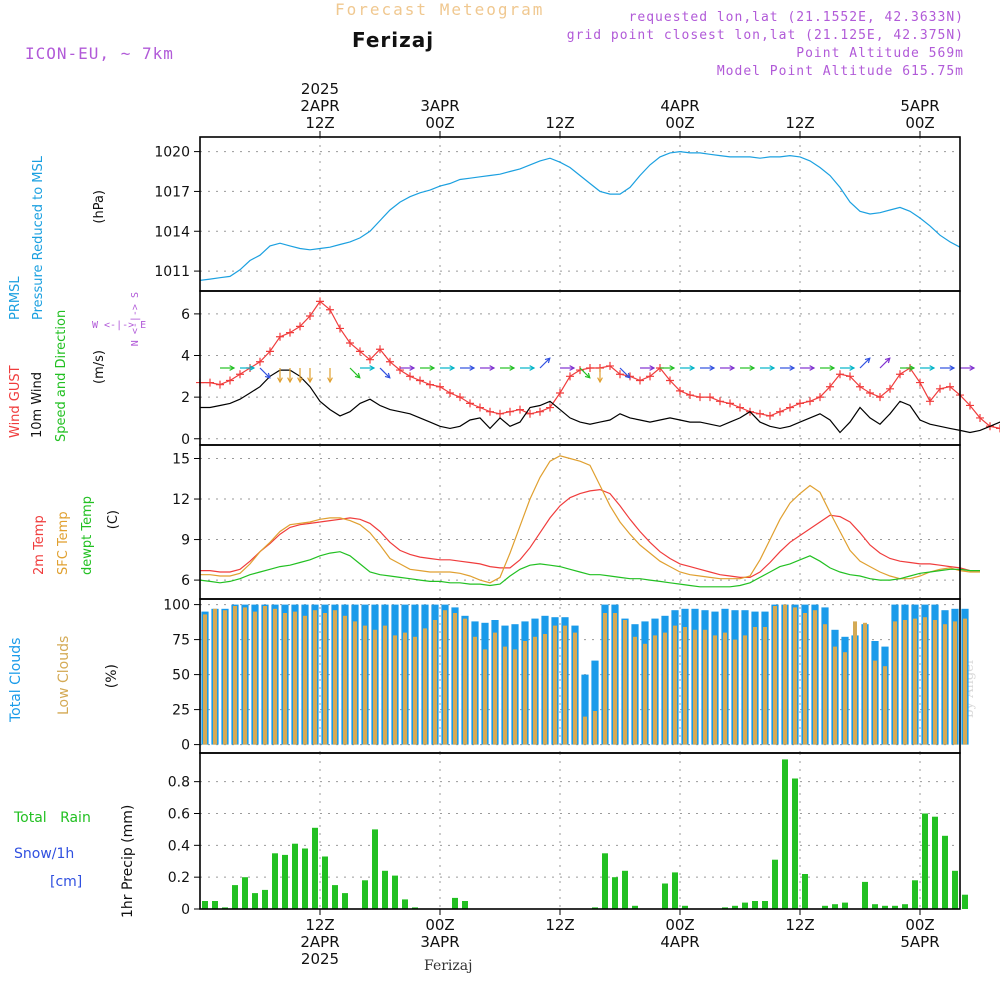  What do you see at coordinates (181, 711) in the screenshot?
I see `y-tick-label: 25` at bounding box center [181, 711].